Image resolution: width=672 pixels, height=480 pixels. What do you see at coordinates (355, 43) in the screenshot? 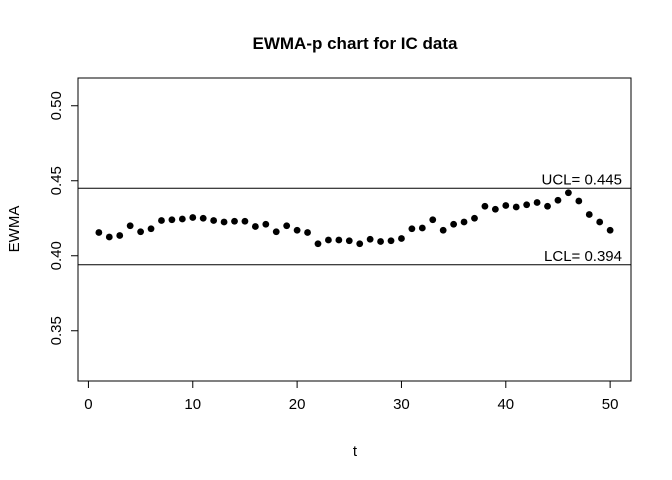
I see `chart-title: EWMA-p chart for IC data` at bounding box center [355, 43].